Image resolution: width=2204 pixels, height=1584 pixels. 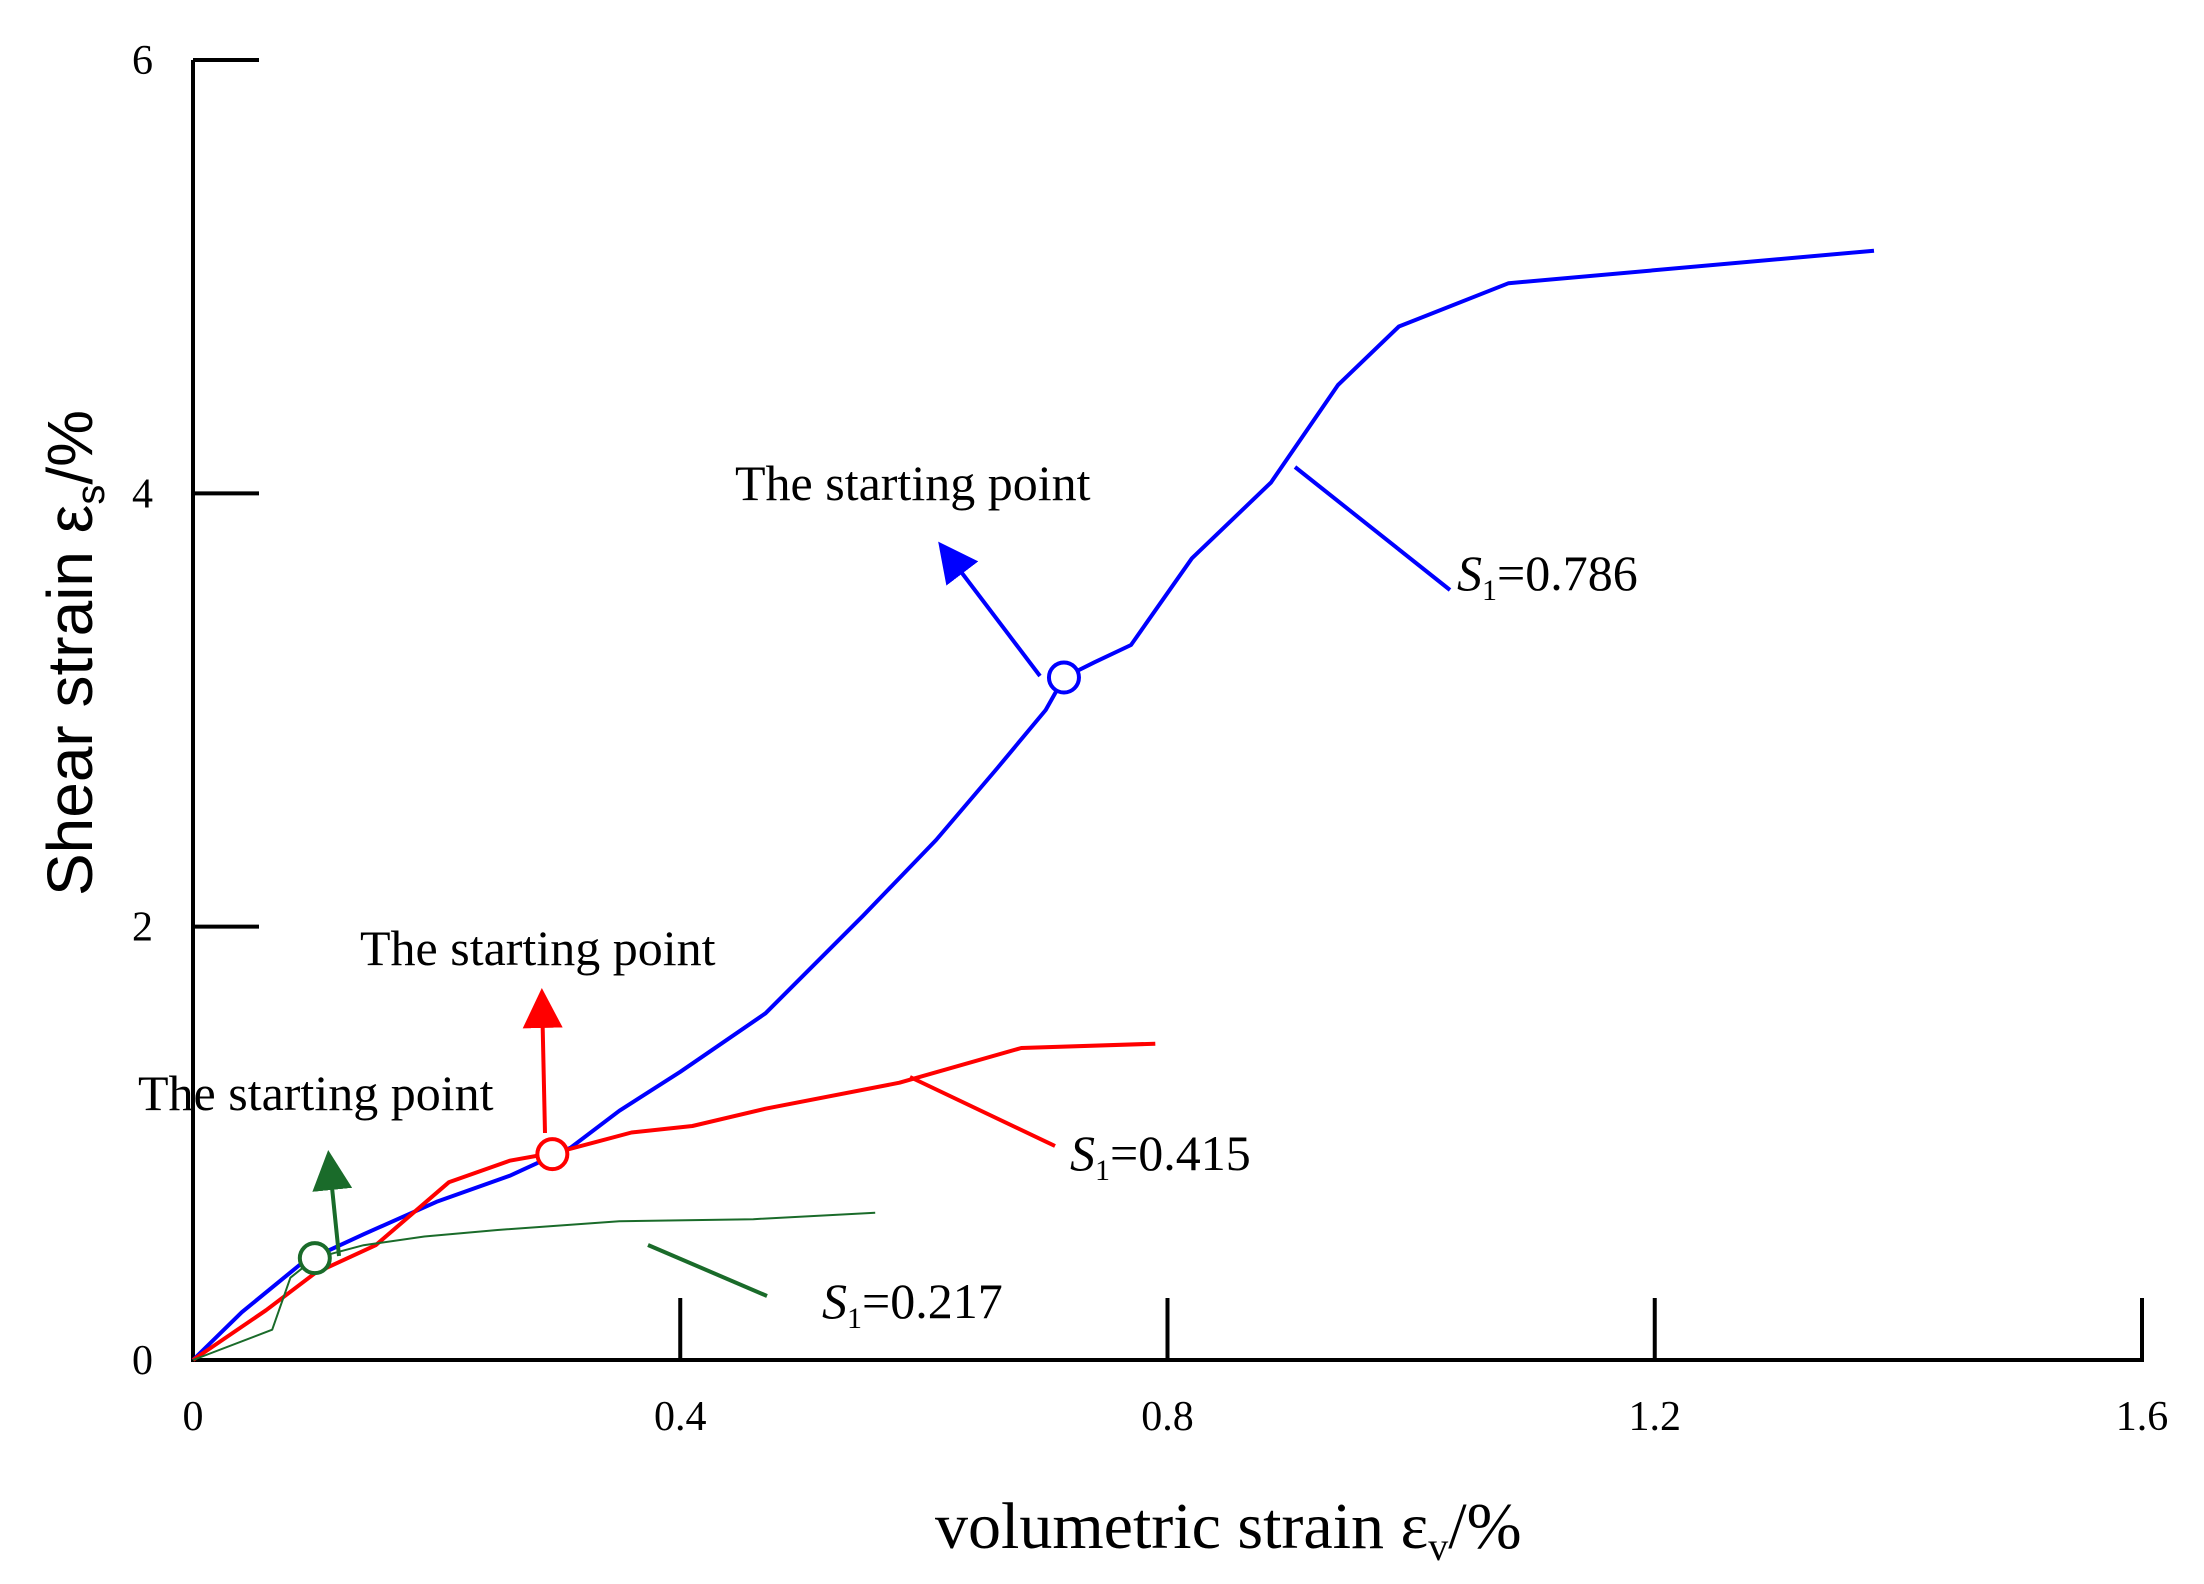 What do you see at coordinates (1484, 1526) in the screenshot?
I see `x-axis-title-unit: /%` at bounding box center [1484, 1526].